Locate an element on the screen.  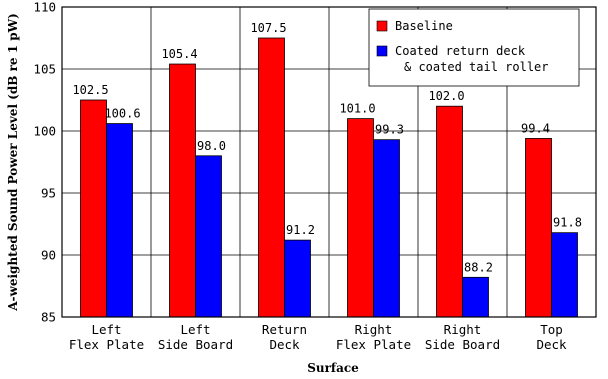
legend-label: & coated tail roller is located at coordinates (476, 67).